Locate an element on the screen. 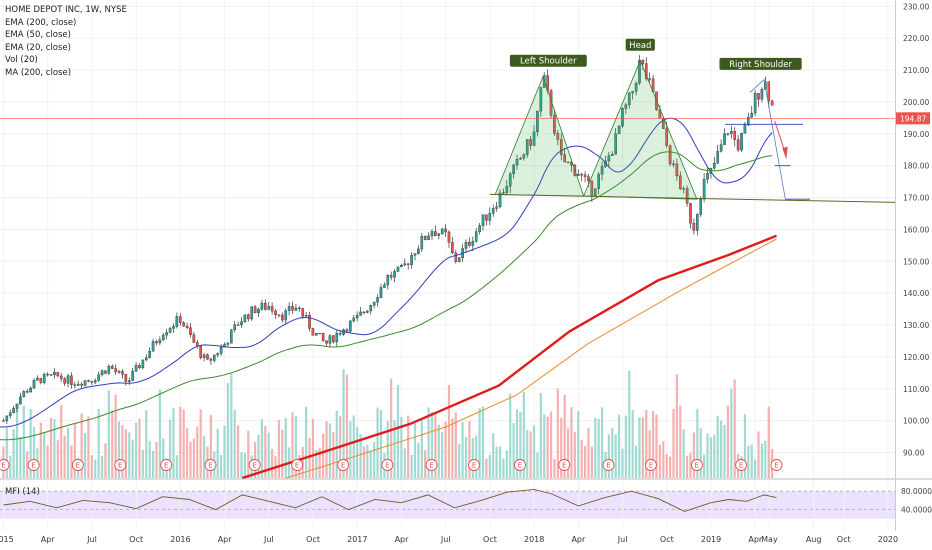  mfi-axis: 80.0000 40.0000 is located at coordinates (916, 500).